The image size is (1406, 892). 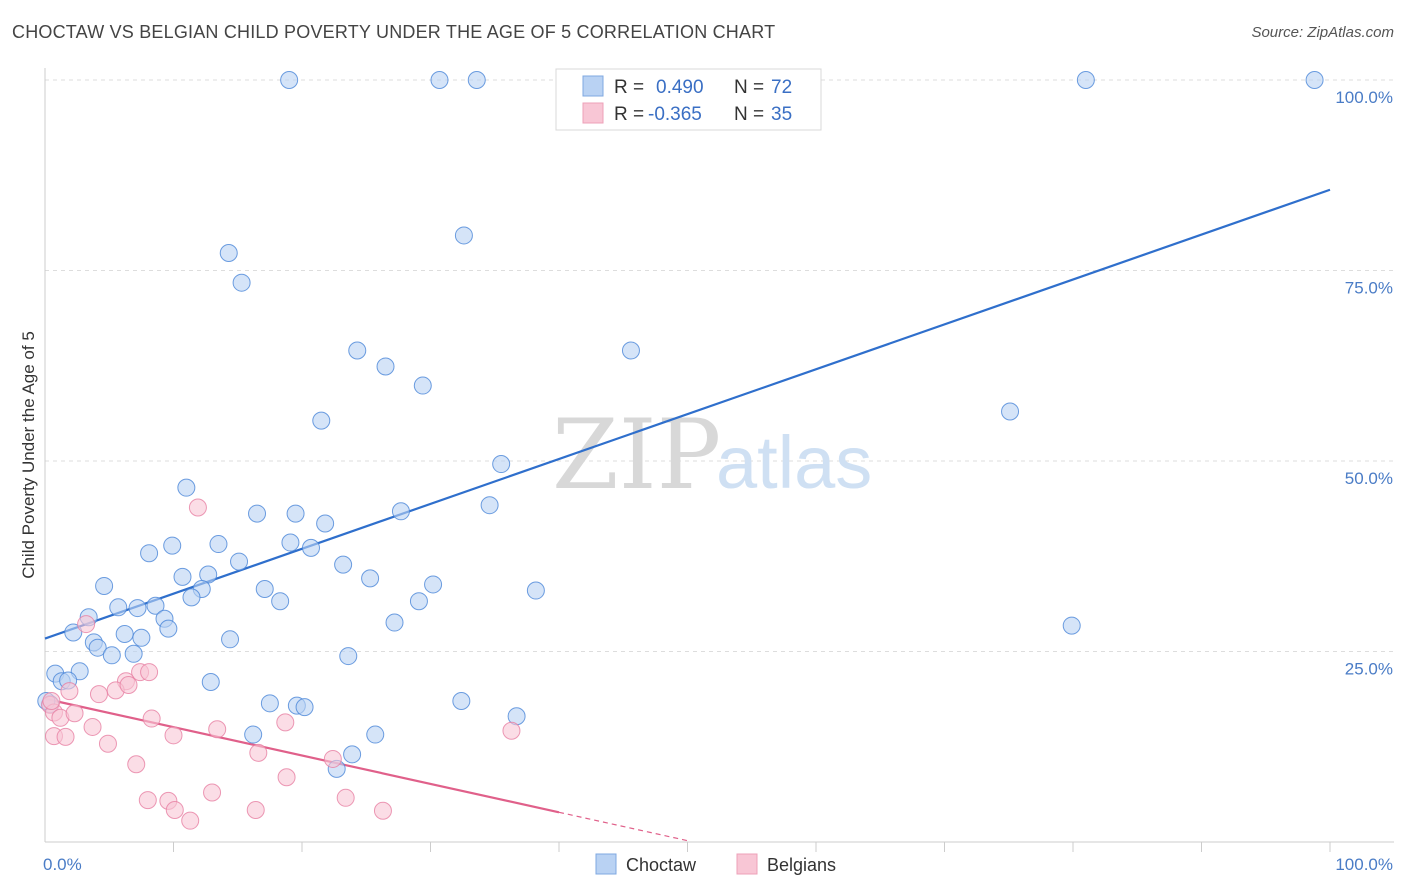 What do you see at coordinates (749, 114) in the screenshot?
I see `legend-n-label-2: N =` at bounding box center [749, 114].